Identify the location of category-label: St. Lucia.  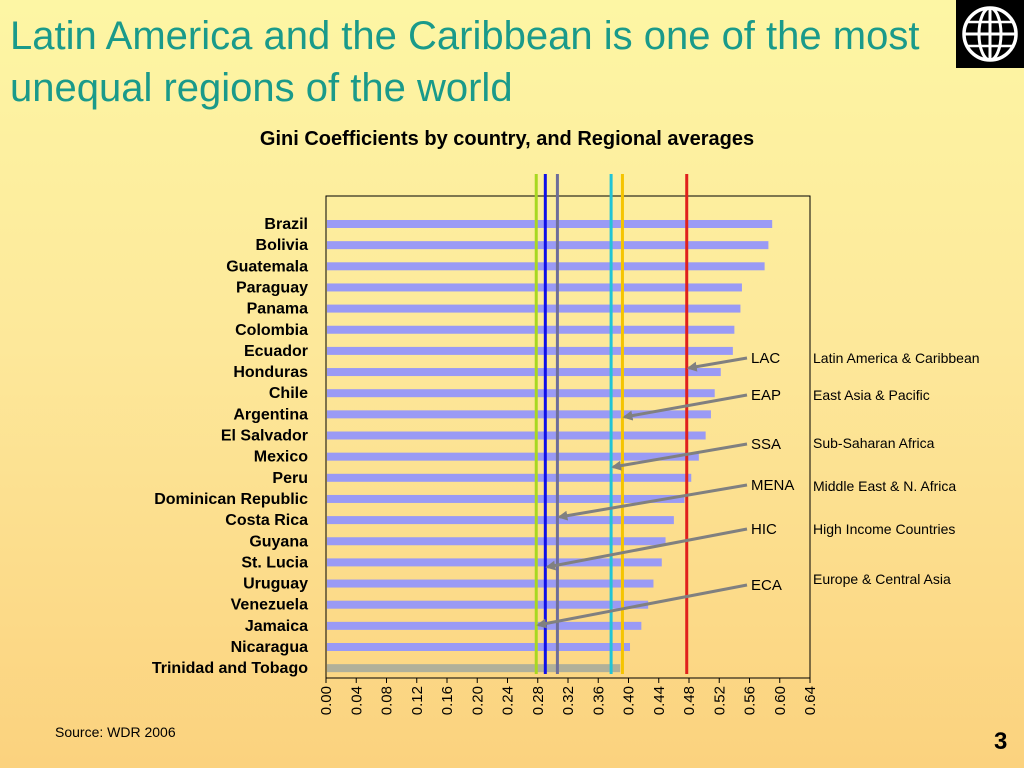
(274, 562).